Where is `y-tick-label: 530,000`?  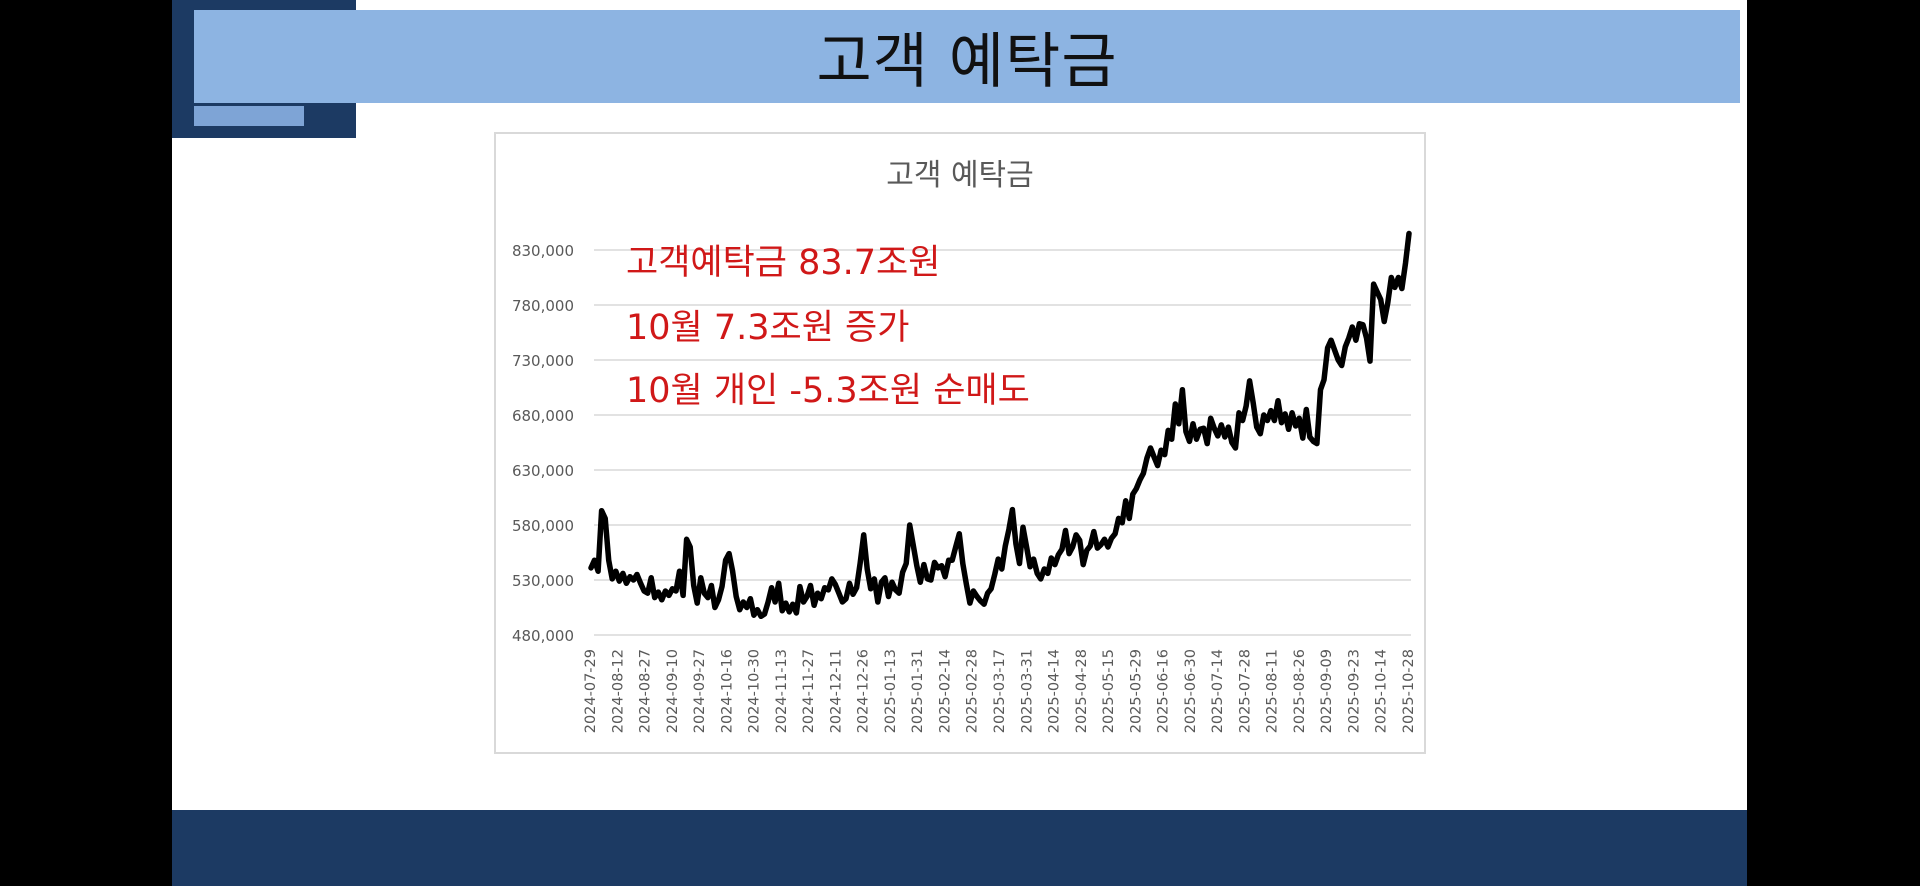 y-tick-label: 530,000 is located at coordinates (543, 581).